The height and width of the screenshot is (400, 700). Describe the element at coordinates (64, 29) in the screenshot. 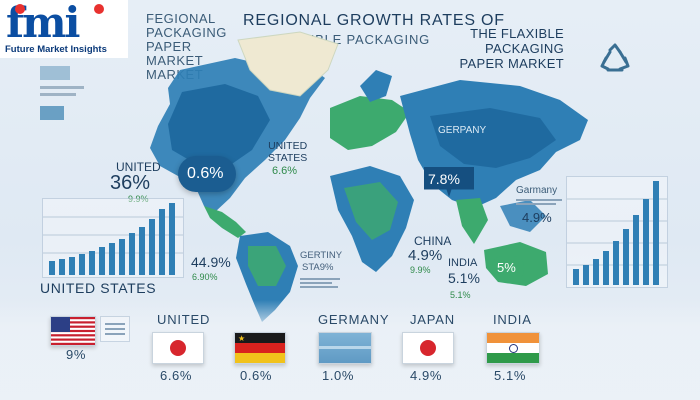

I see `fmi-logo: fmi Future Market Insights` at that location.